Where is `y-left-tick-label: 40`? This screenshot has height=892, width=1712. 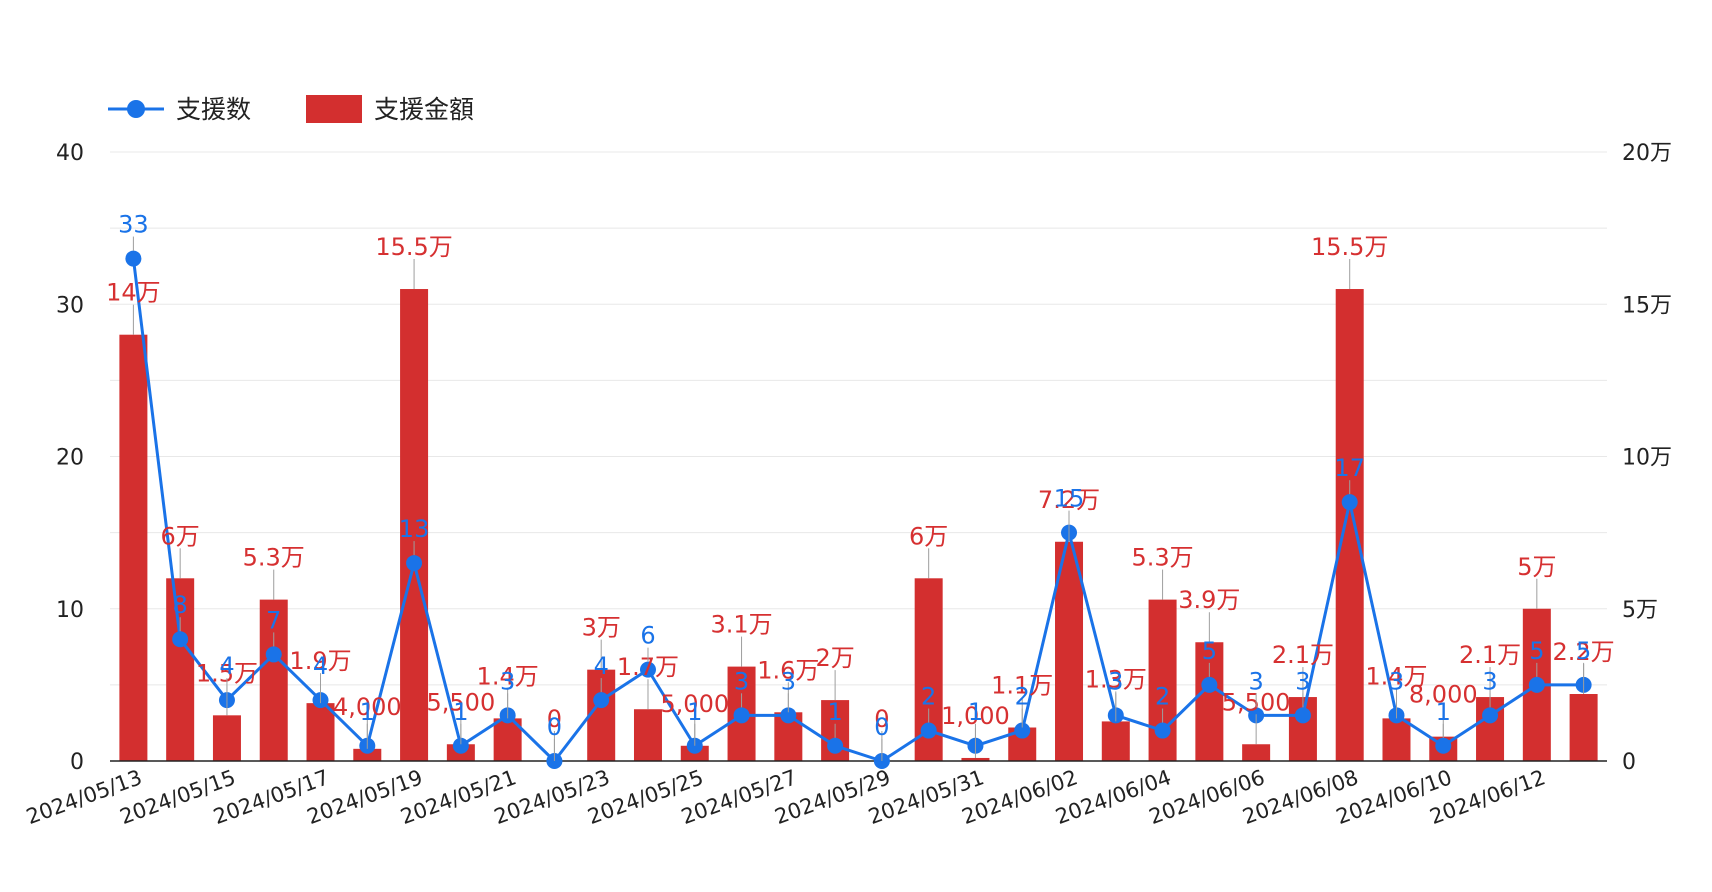 y-left-tick-label: 40 is located at coordinates (70, 153).